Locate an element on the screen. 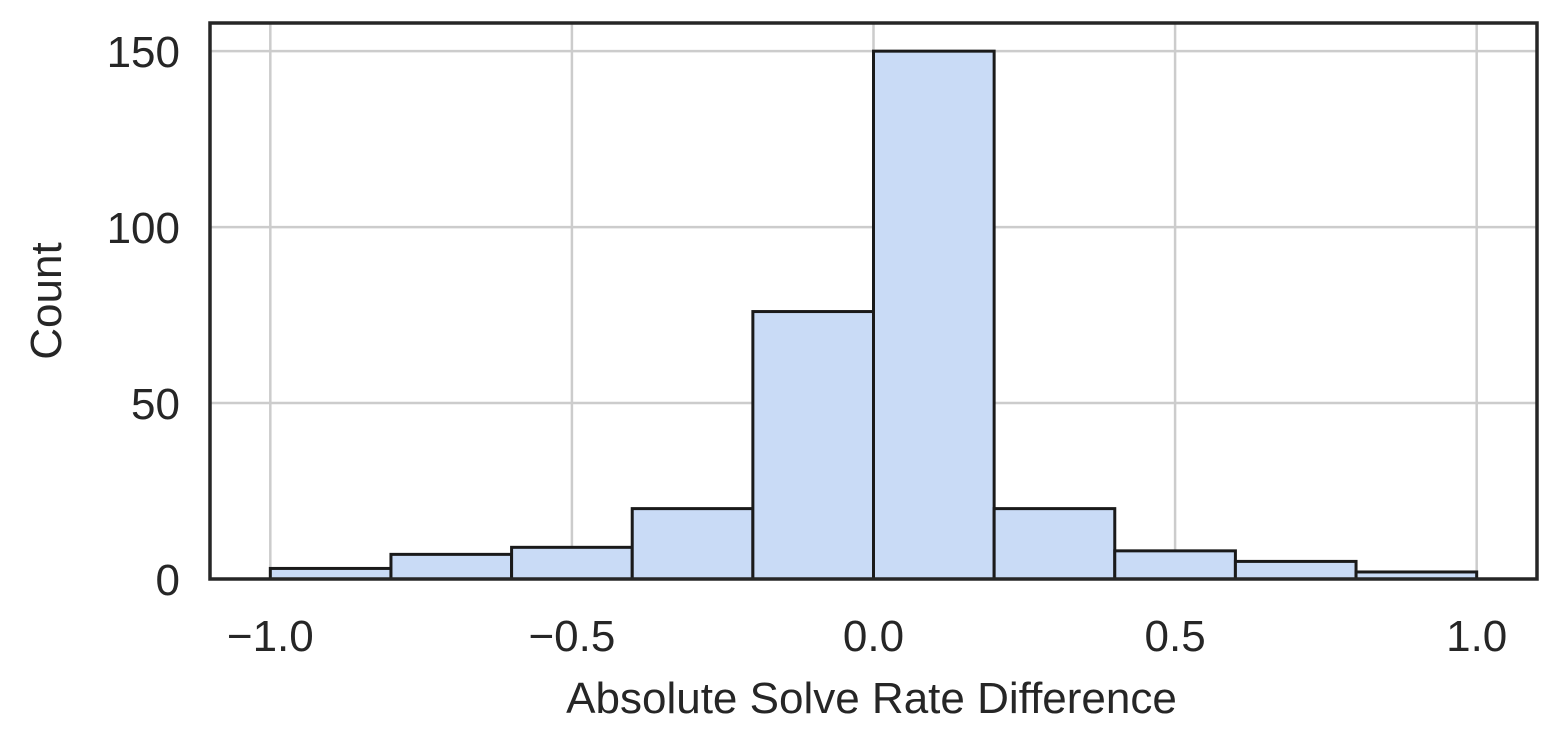 Image resolution: width=1561 pixels, height=750 pixels. x-tick-label: −1.0 is located at coordinates (270, 636).